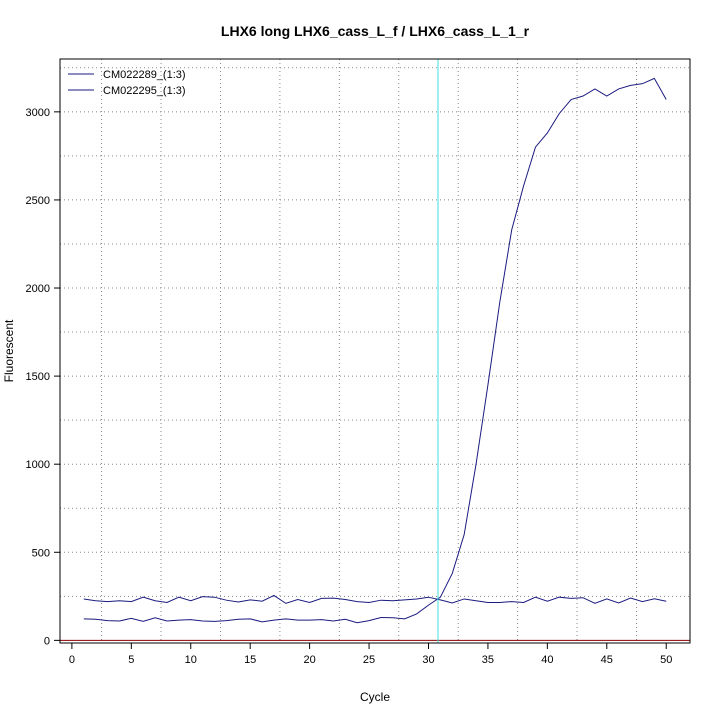 The height and width of the screenshot is (720, 720). Describe the element at coordinates (547, 660) in the screenshot. I see `x-tick-label: 40` at that location.